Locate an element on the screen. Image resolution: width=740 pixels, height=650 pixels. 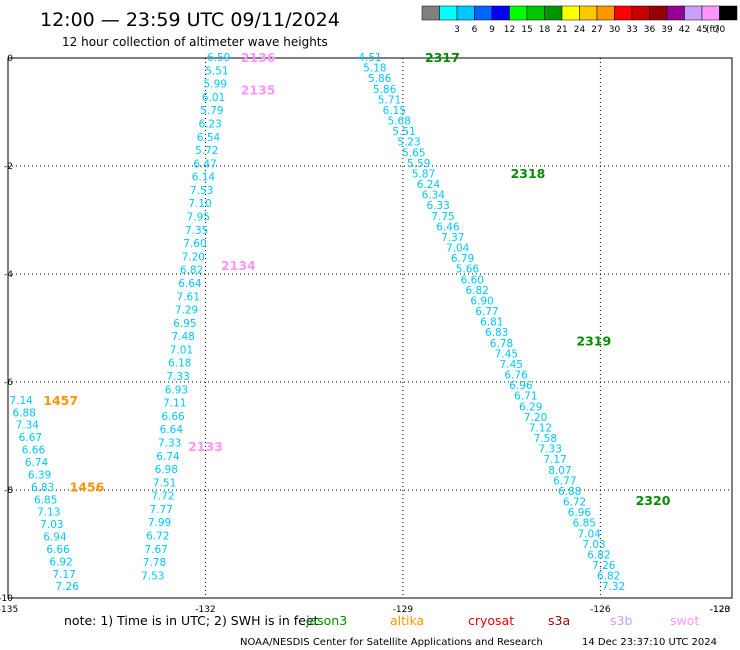
pass-label: 2135 is located at coordinates (258, 89).